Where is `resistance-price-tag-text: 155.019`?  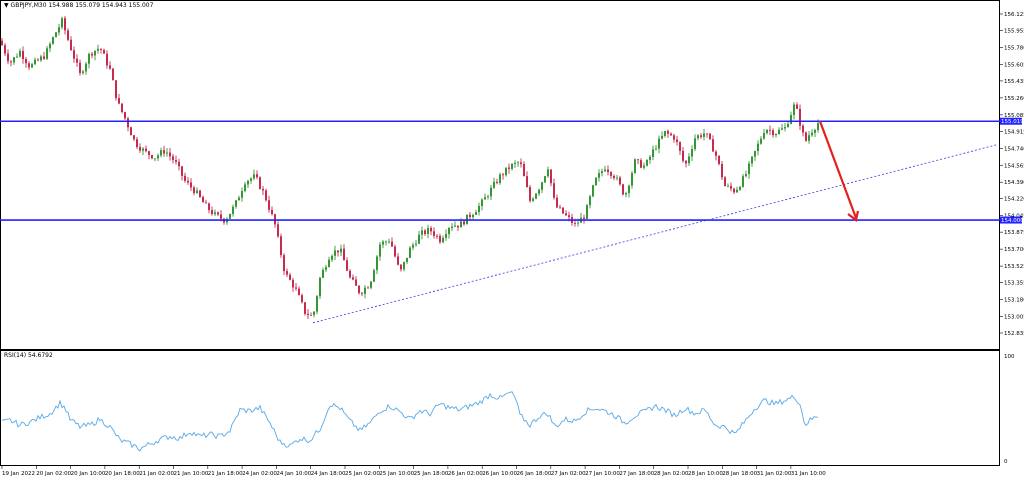
resistance-price-tag-text: 155.019 is located at coordinates (1012, 122).